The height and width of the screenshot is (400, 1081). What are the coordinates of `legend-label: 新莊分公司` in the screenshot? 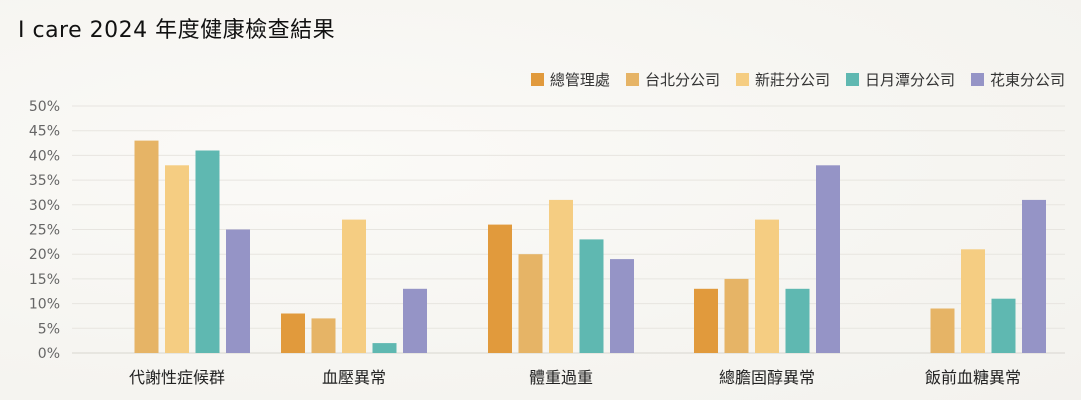 It's located at (792, 80).